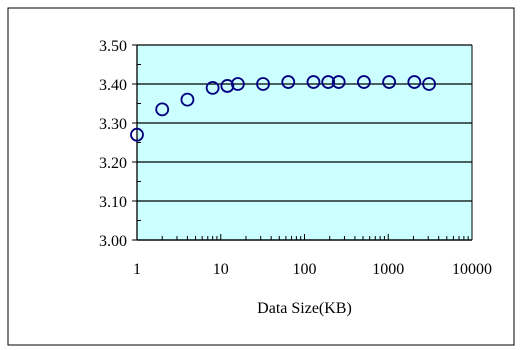 The width and height of the screenshot is (523, 350). What do you see at coordinates (283, 108) in the screenshot?
I see `data-points` at bounding box center [283, 108].